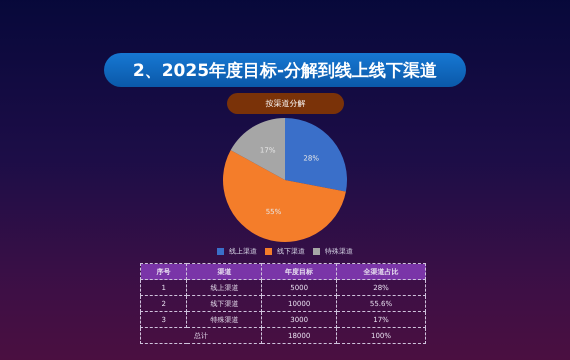 The height and width of the screenshot is (360, 570). I want to click on chart-title: 2、2025年度目标-分解到线上线下渠道, so click(285, 70).